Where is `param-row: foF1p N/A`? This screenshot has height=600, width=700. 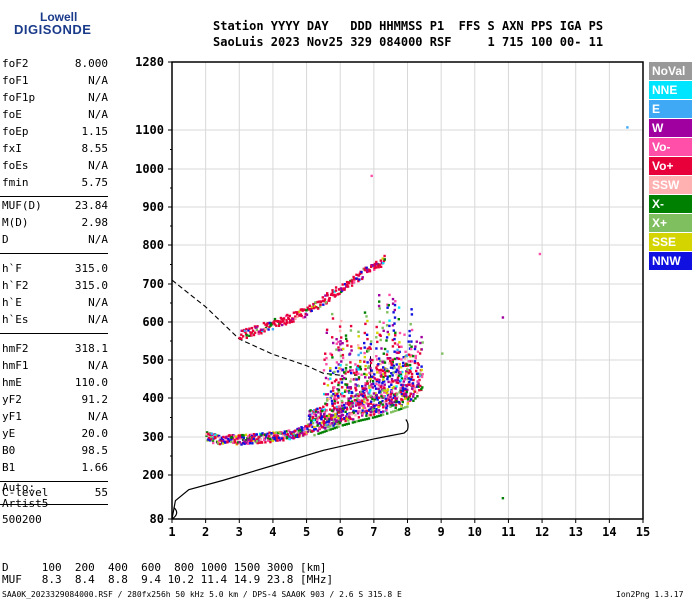 param-row: foF1p N/A is located at coordinates (55, 99).